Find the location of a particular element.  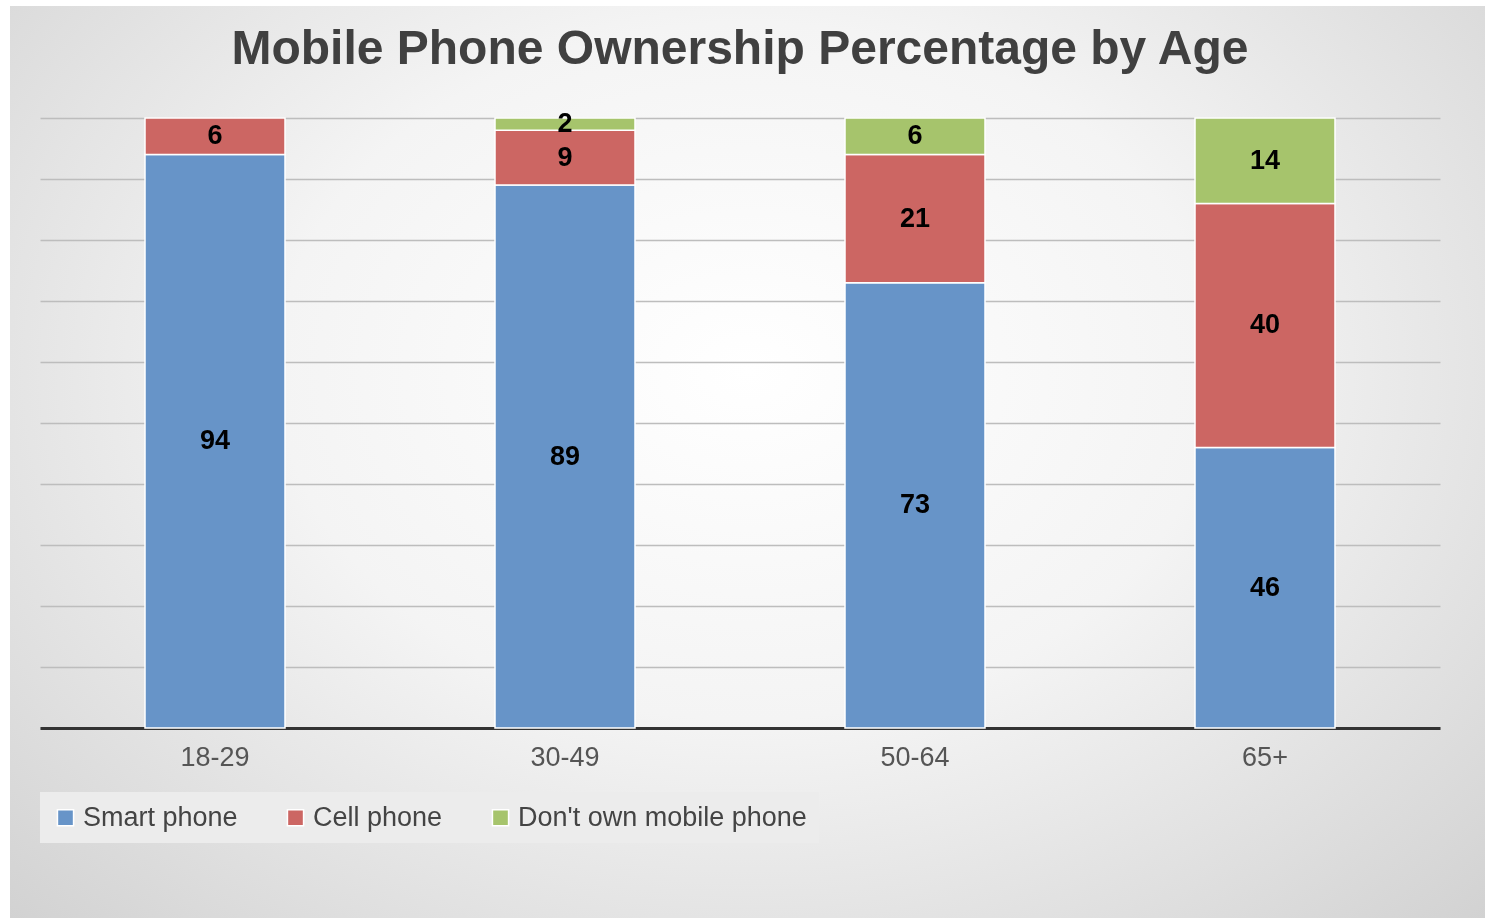

data-label: 73 is located at coordinates (915, 504).